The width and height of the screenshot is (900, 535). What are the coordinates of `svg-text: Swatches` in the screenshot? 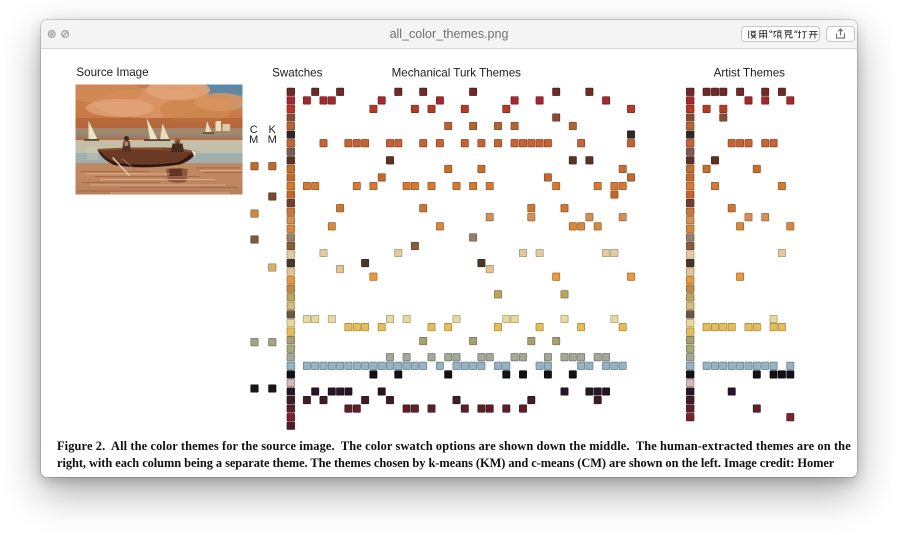 It's located at (297, 72).